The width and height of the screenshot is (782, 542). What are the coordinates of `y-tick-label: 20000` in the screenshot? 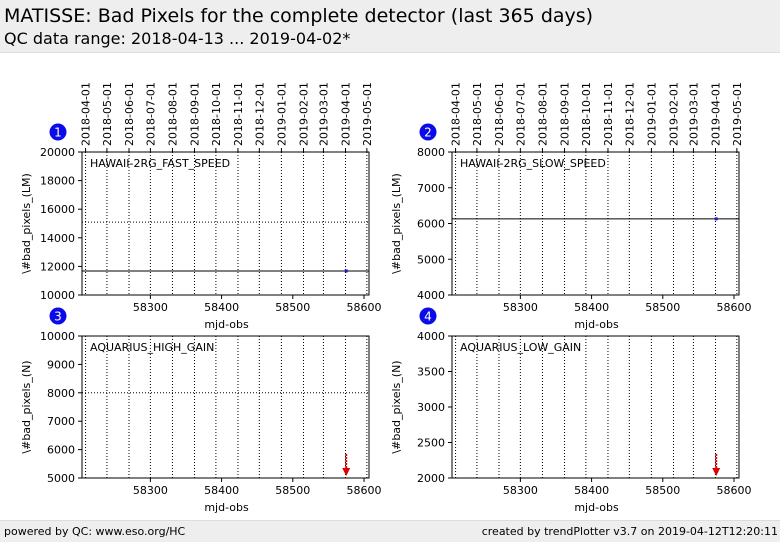 It's located at (57, 152).